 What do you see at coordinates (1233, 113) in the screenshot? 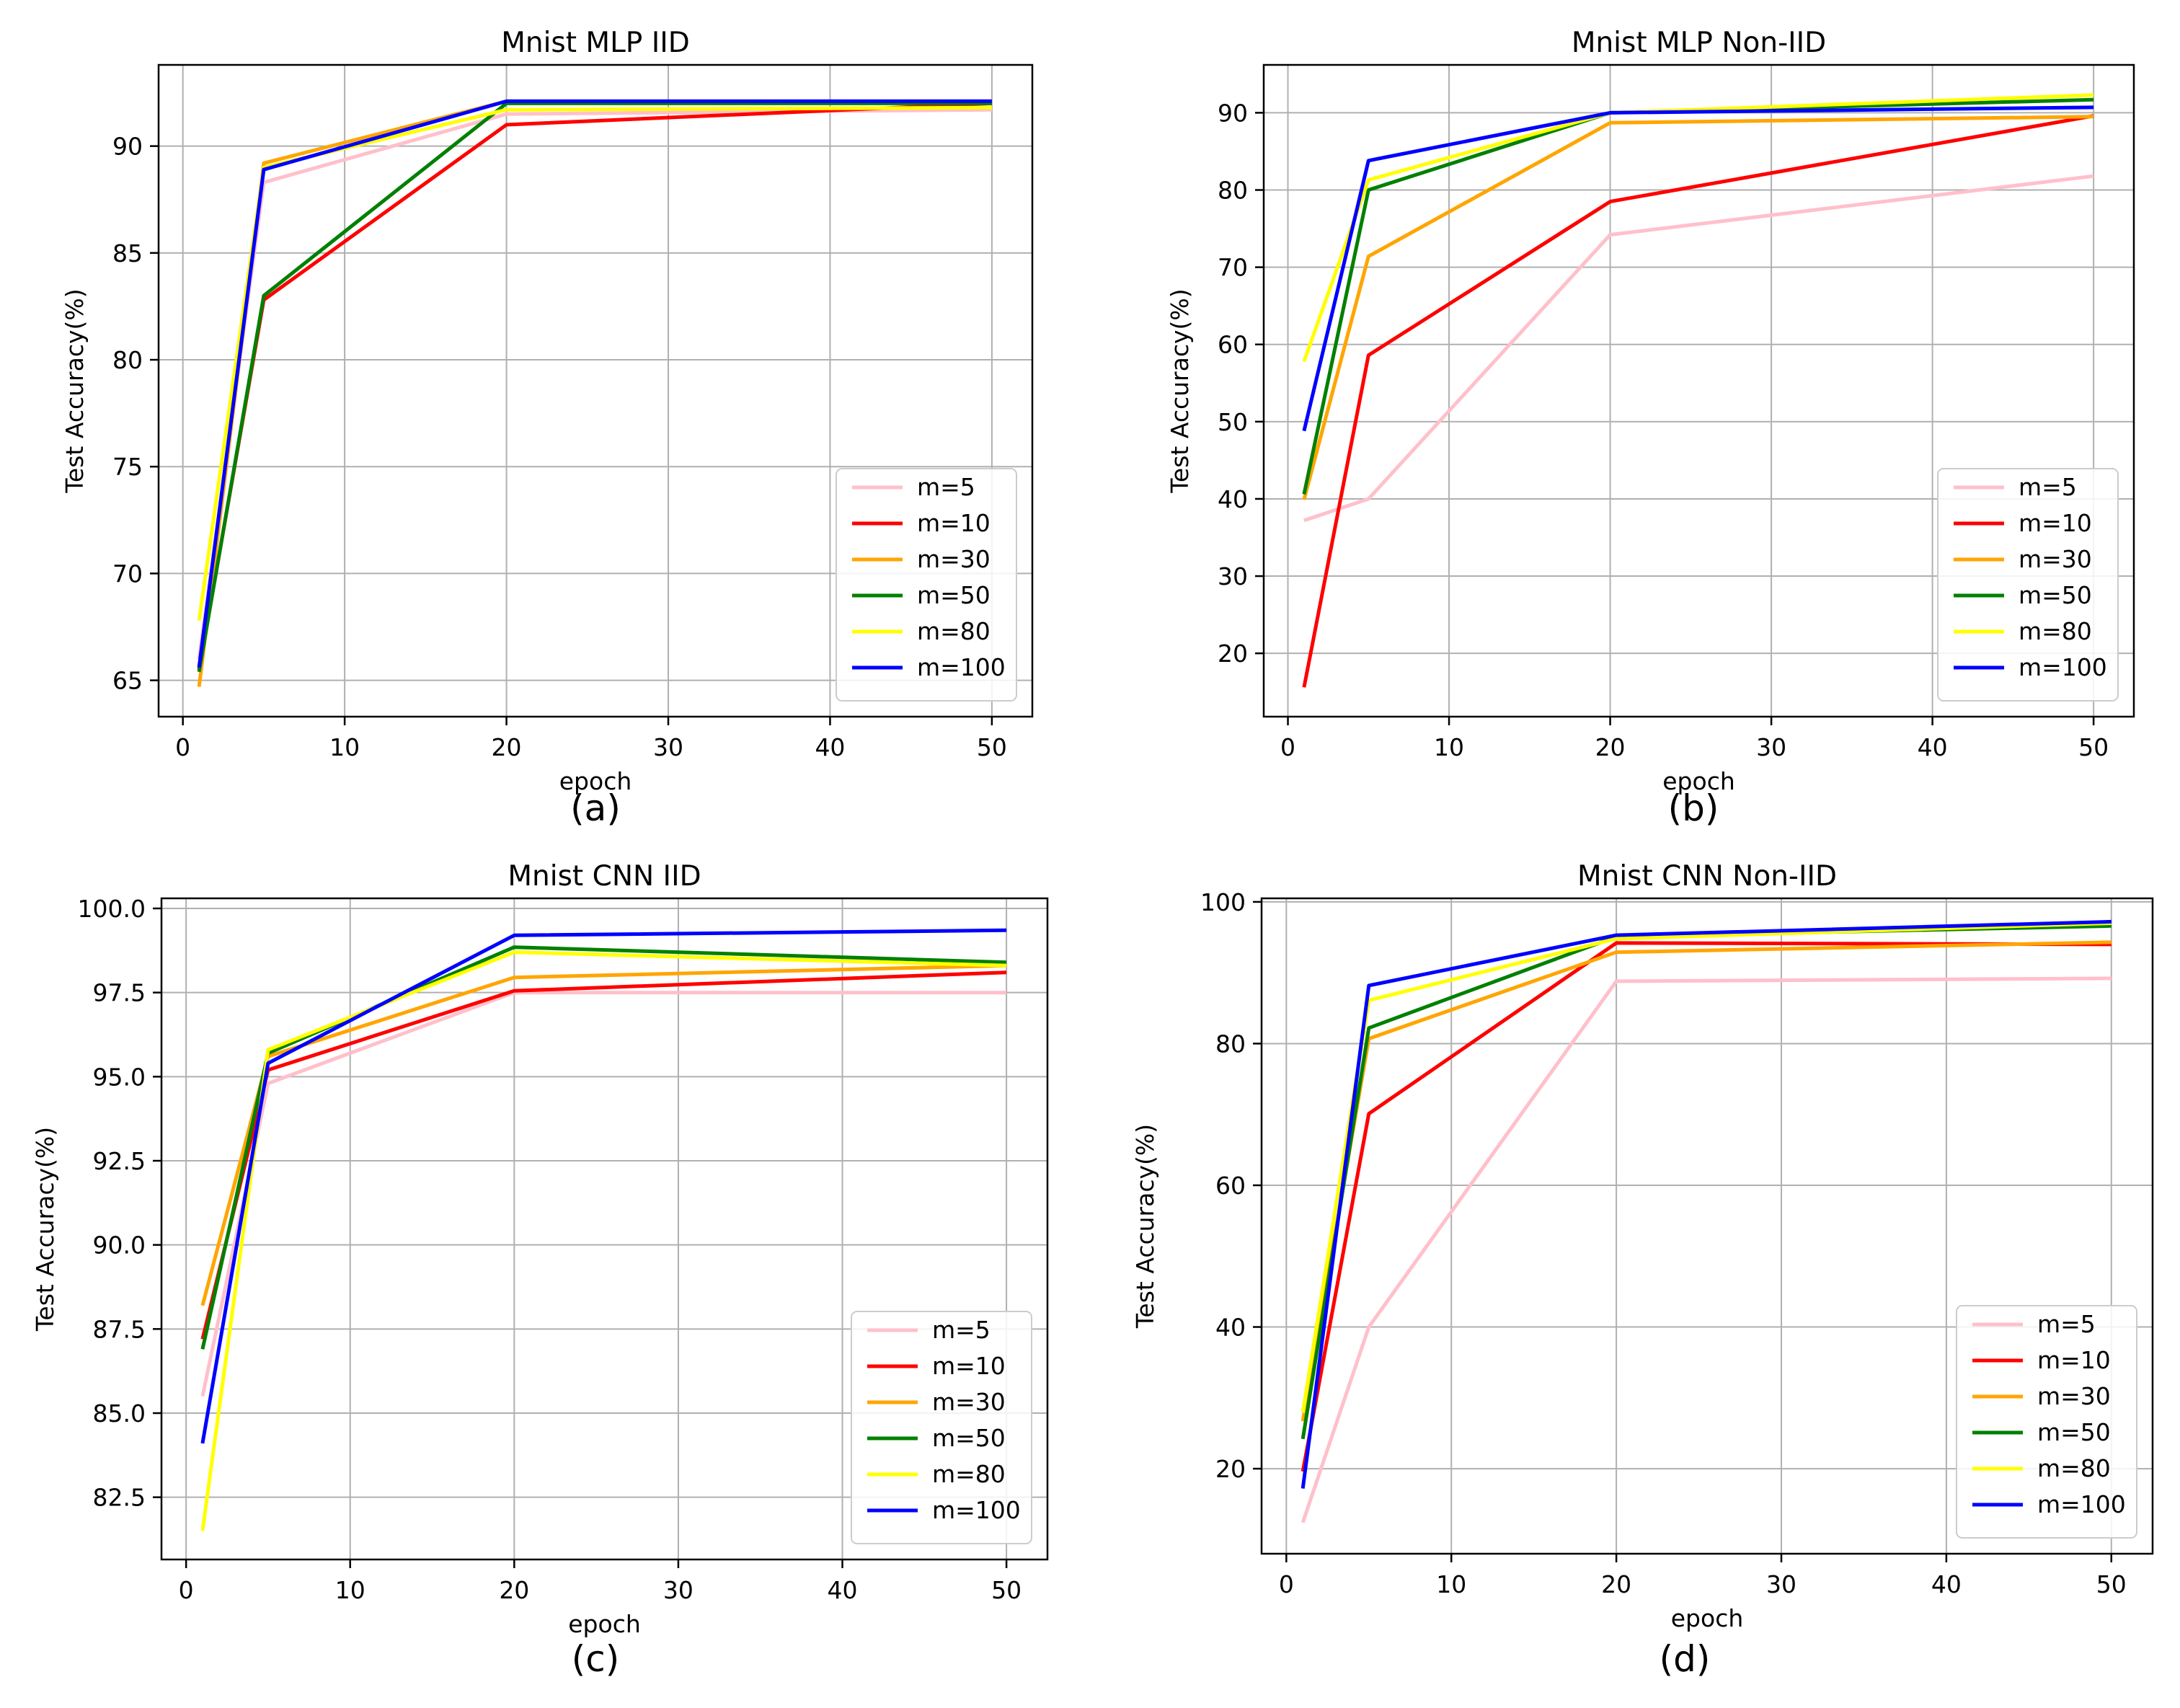
I see `y-tick-label: 90` at bounding box center [1233, 113].